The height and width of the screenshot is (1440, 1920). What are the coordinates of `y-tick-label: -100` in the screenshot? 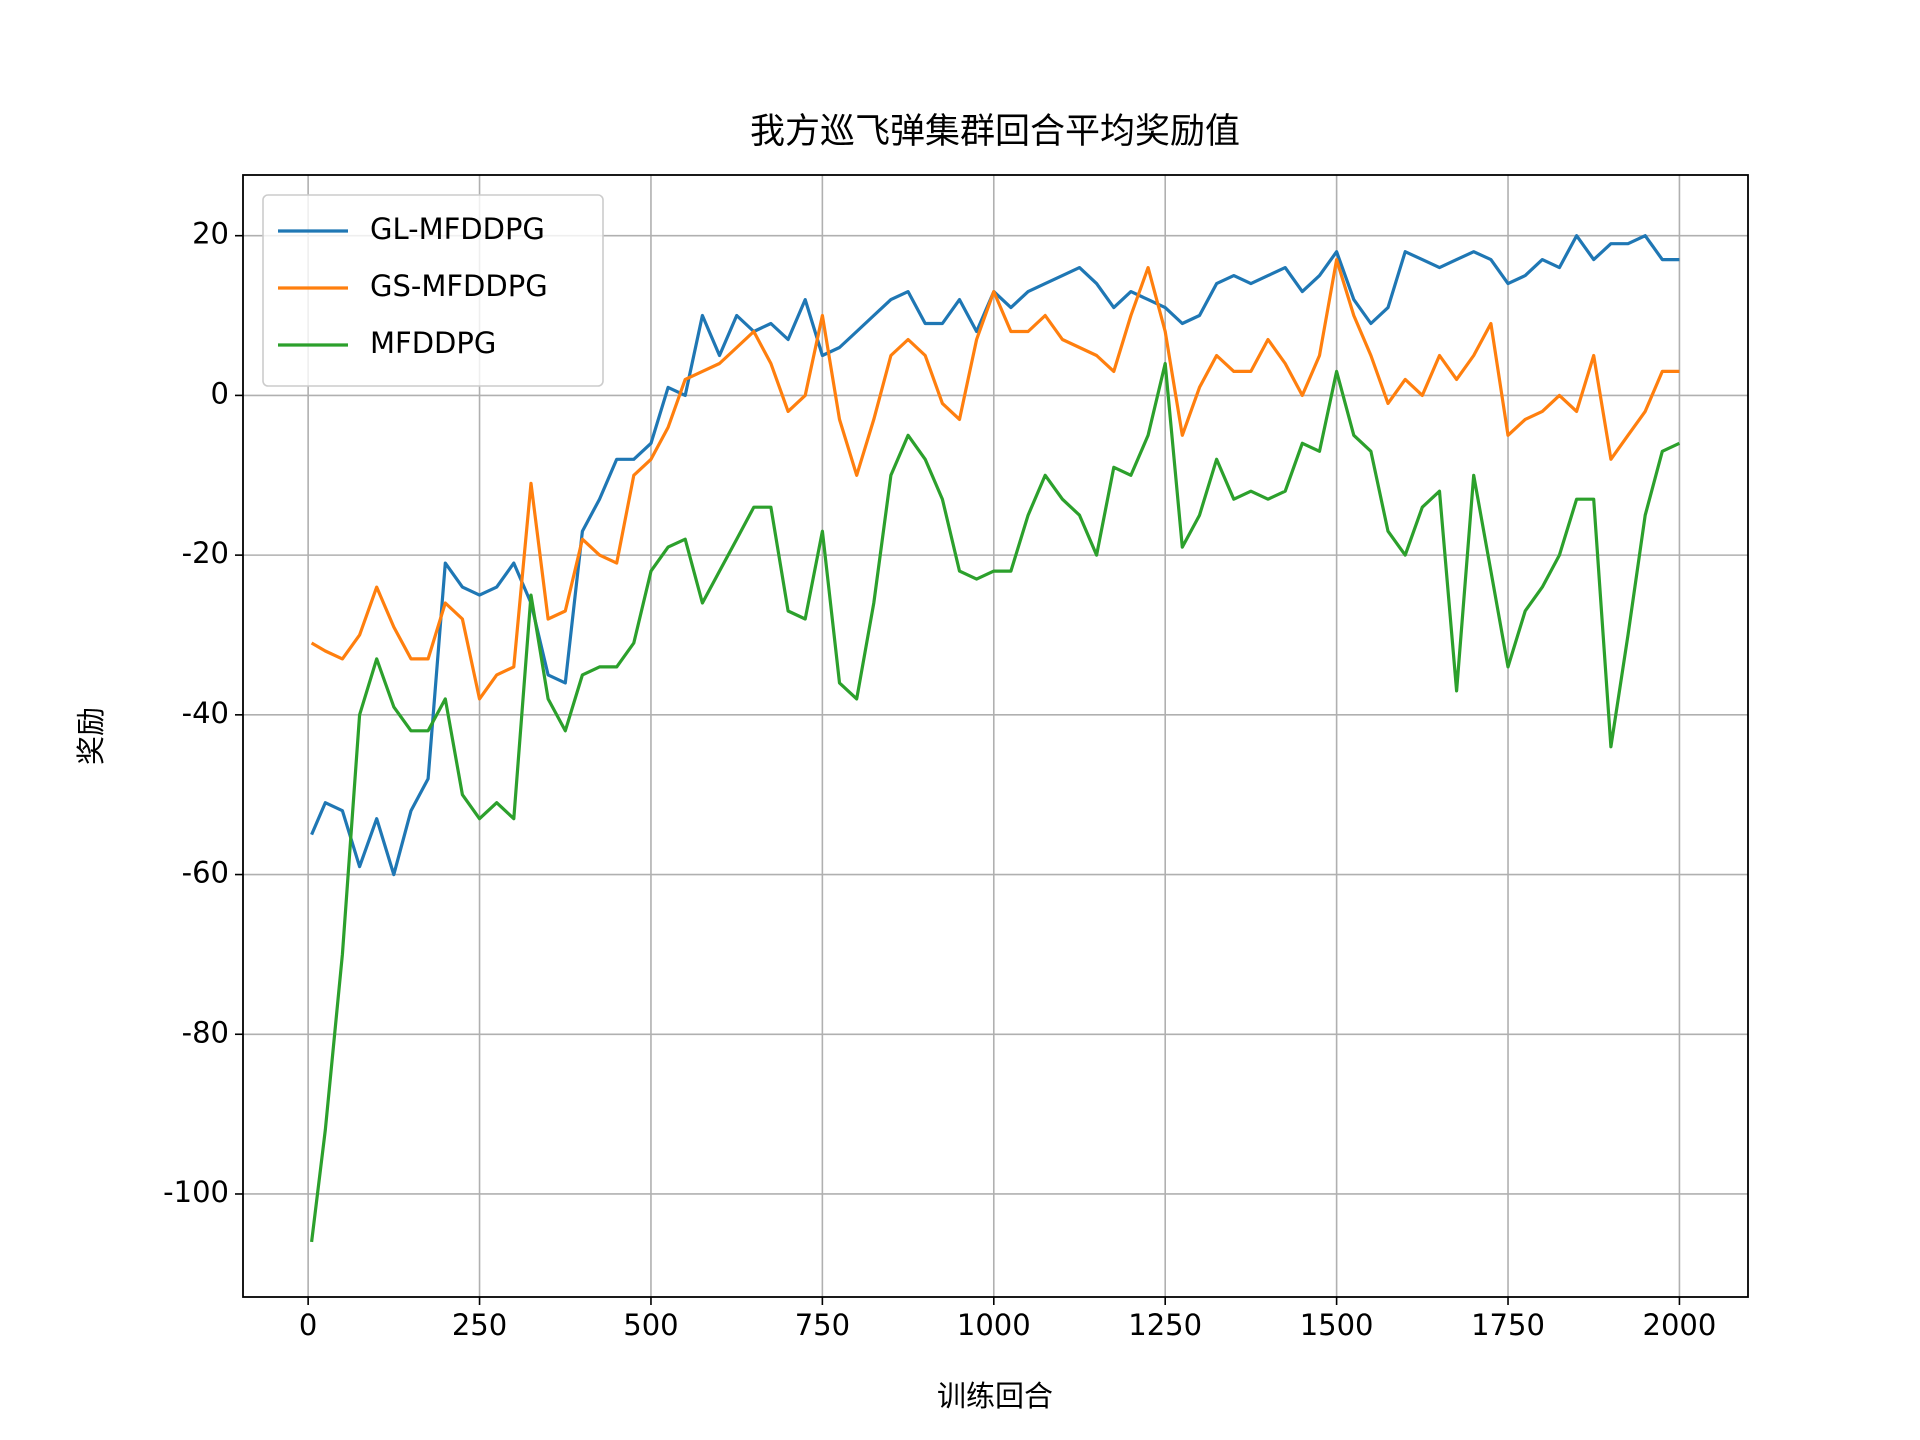 It's located at (196, 1192).